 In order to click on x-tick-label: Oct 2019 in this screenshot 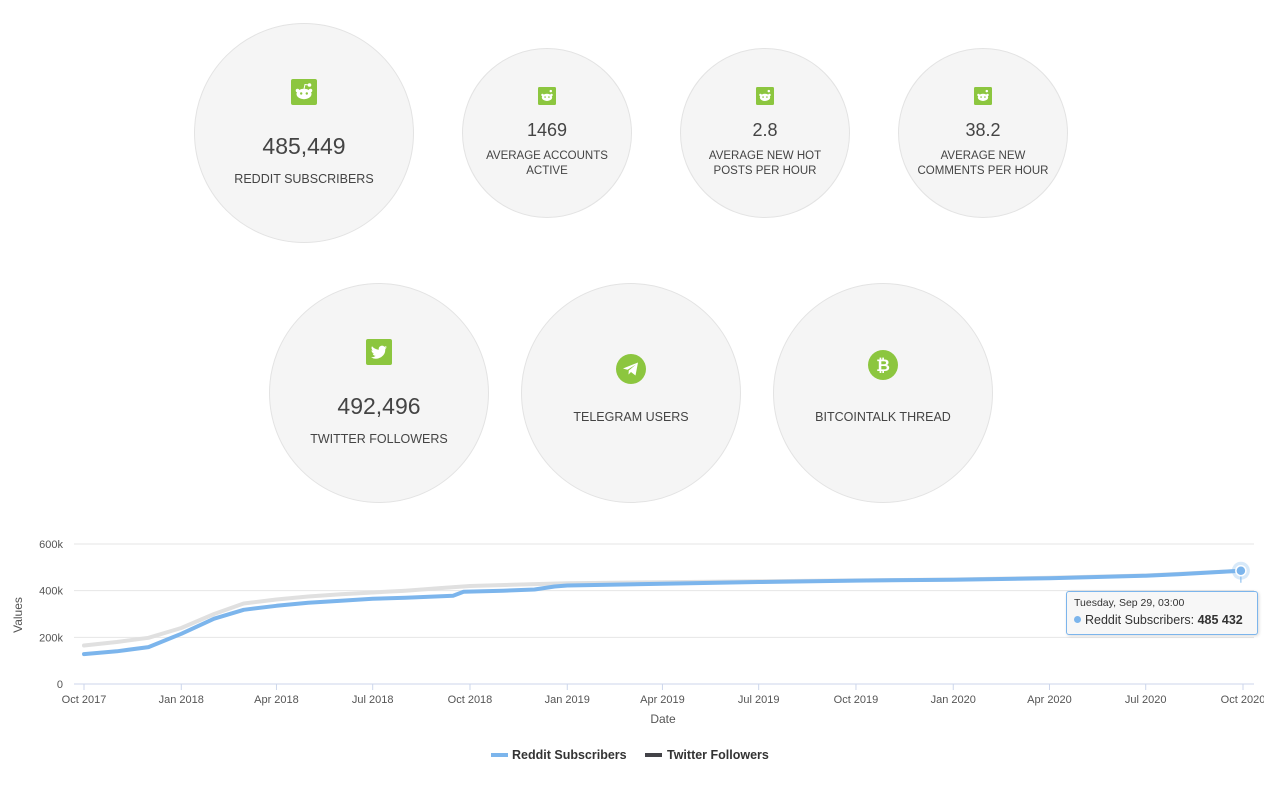, I will do `click(856, 700)`.